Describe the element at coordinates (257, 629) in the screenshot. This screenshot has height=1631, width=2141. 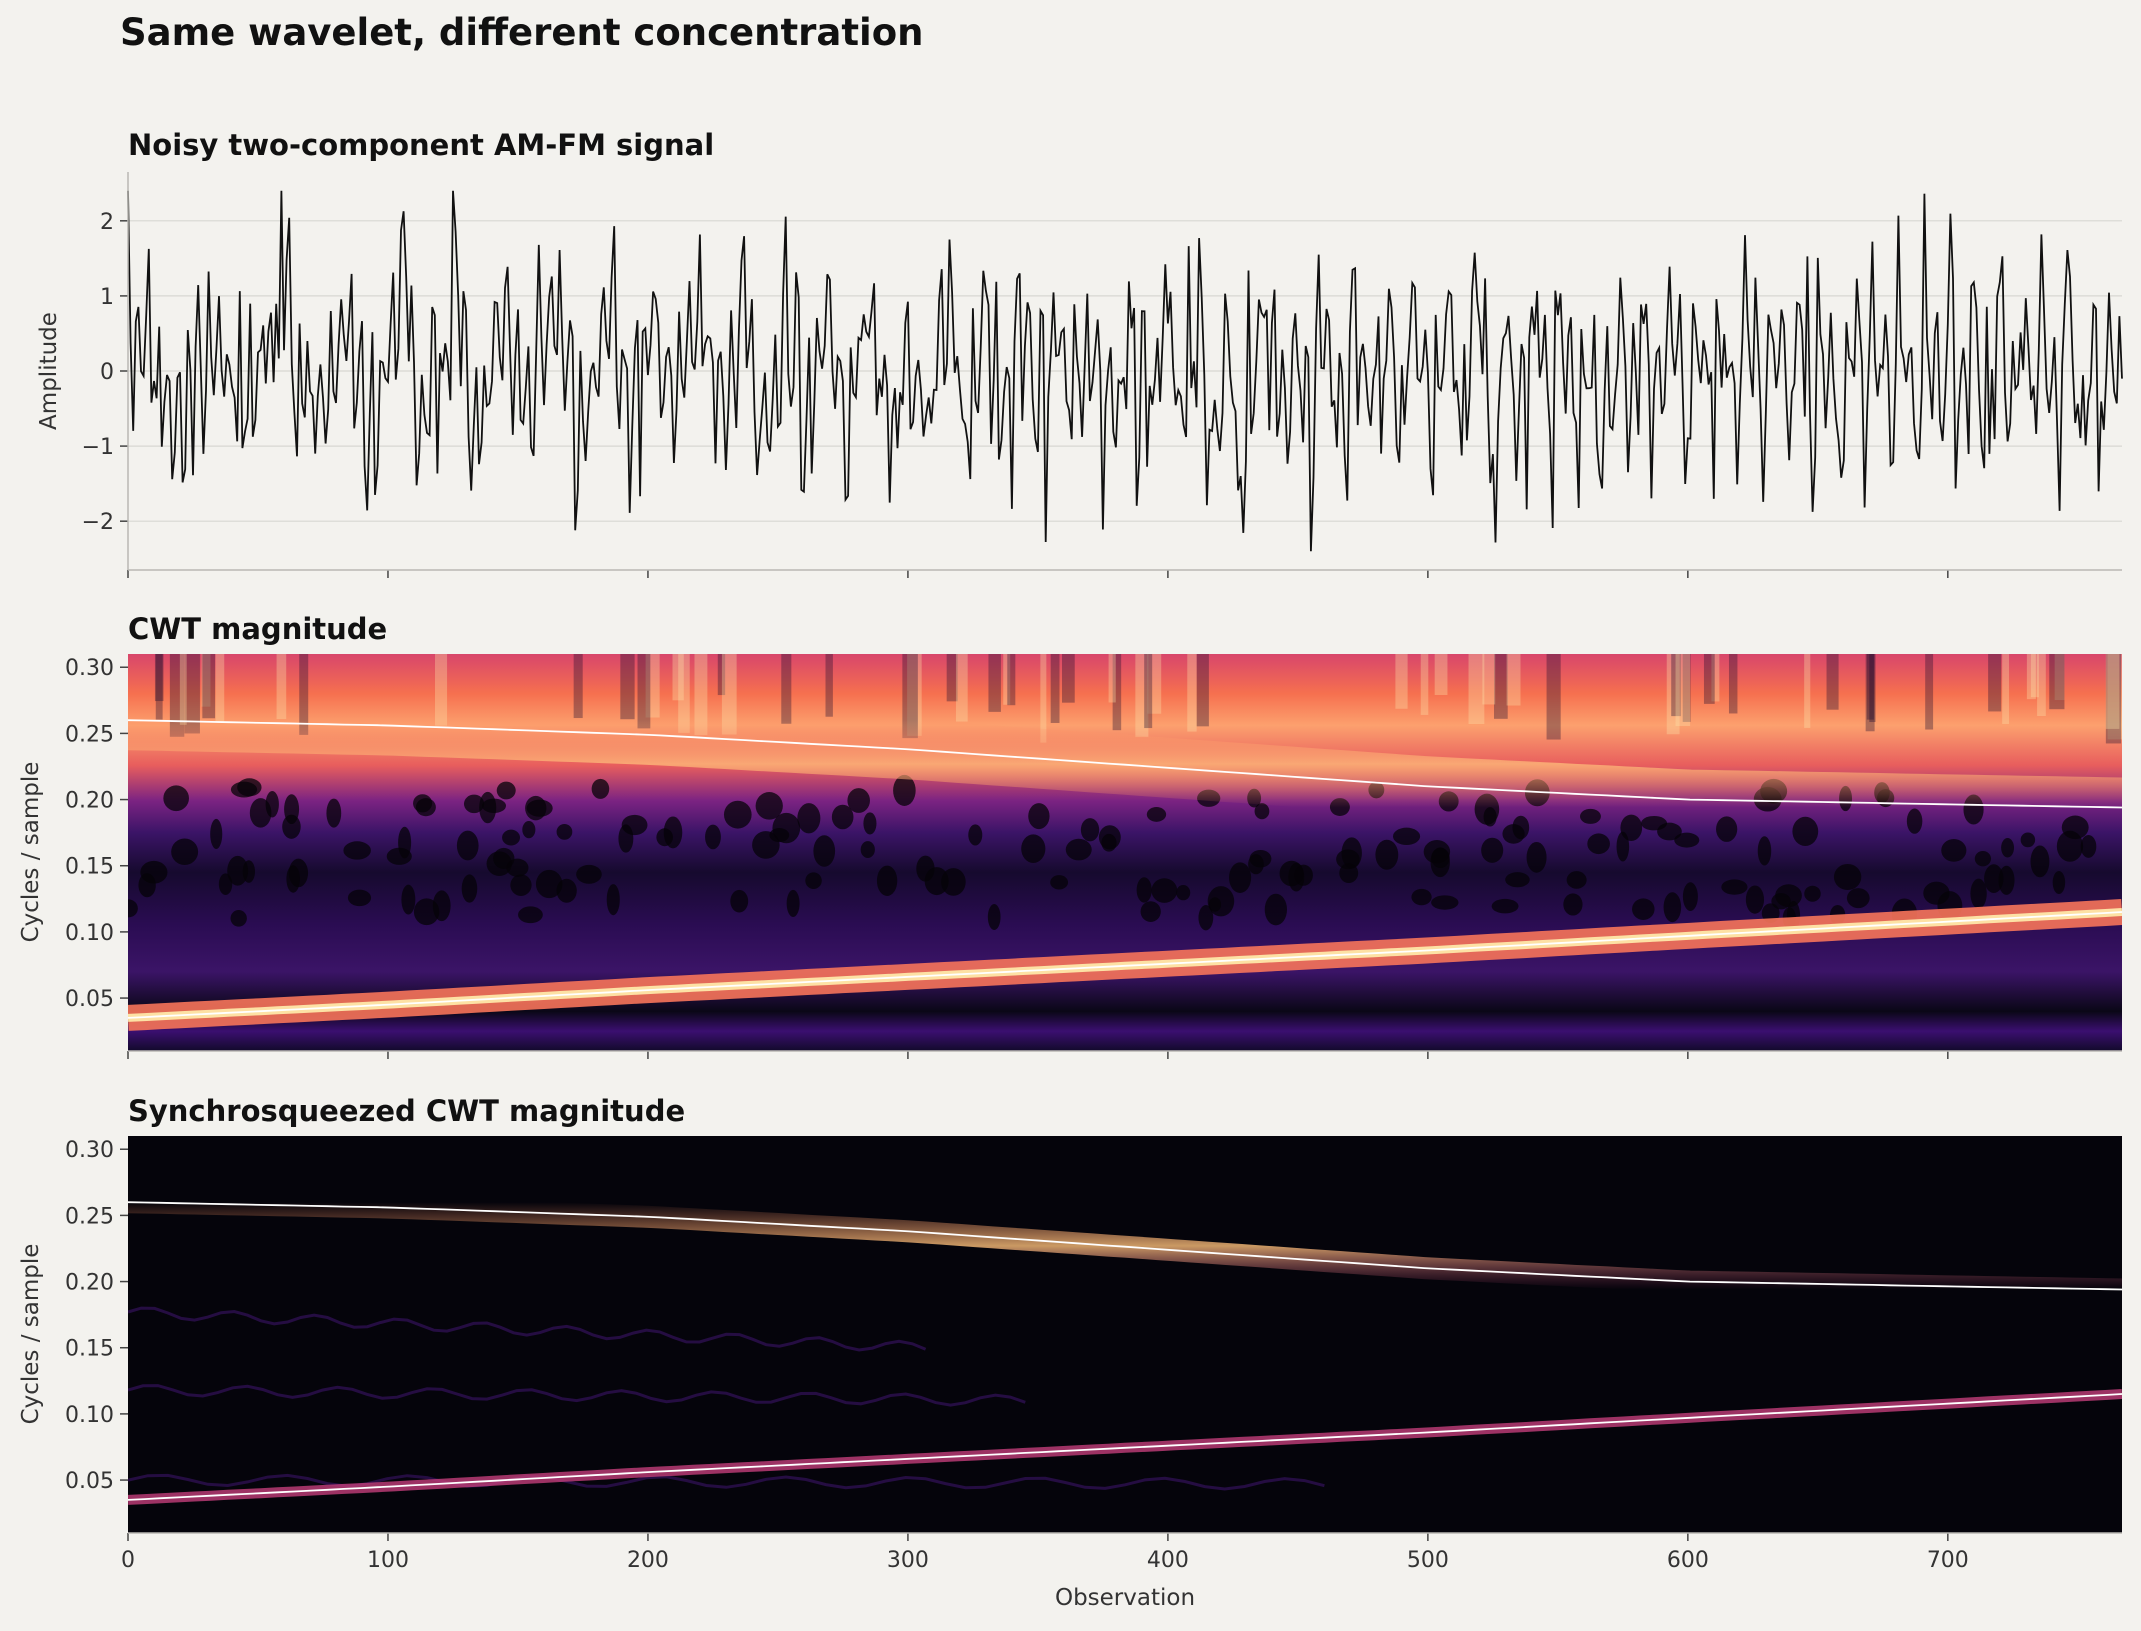
I see `cwt-panel-title: CWT magnitude` at that location.